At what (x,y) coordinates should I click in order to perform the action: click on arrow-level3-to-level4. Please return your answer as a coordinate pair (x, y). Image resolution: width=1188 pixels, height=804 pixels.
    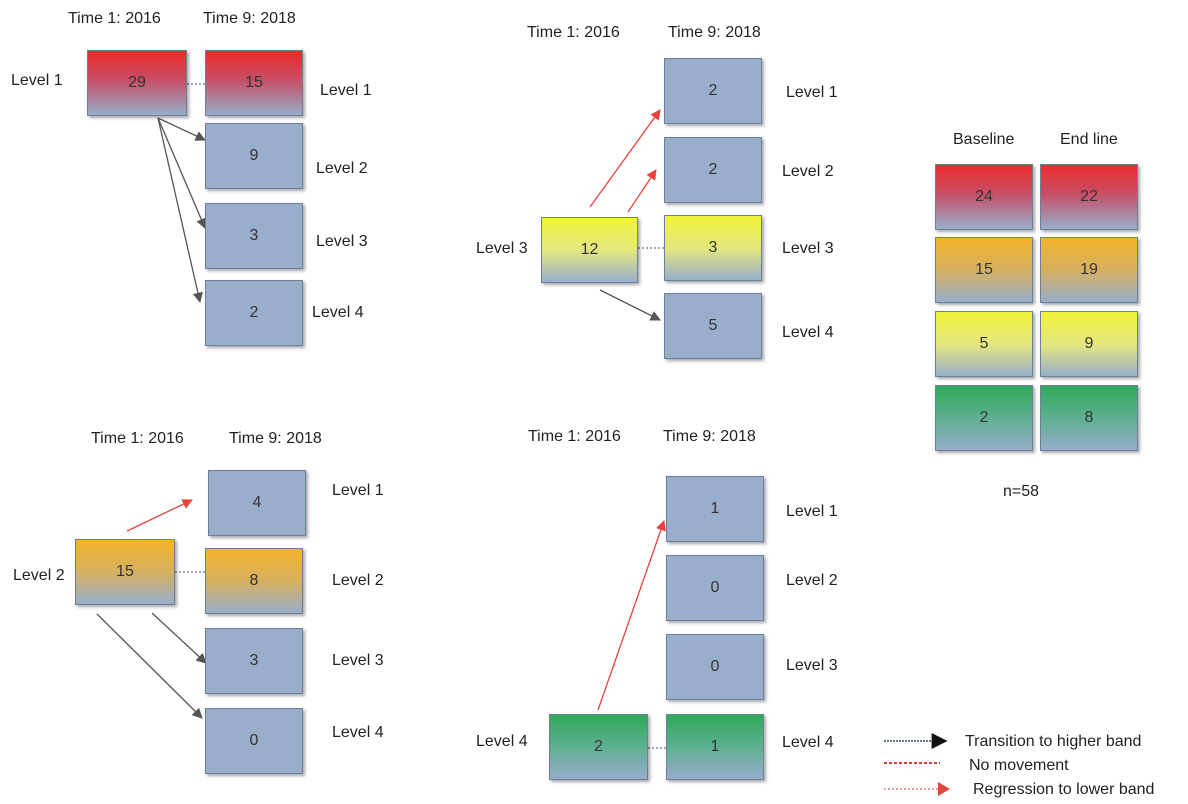
    Looking at the image, I should click on (630, 305).